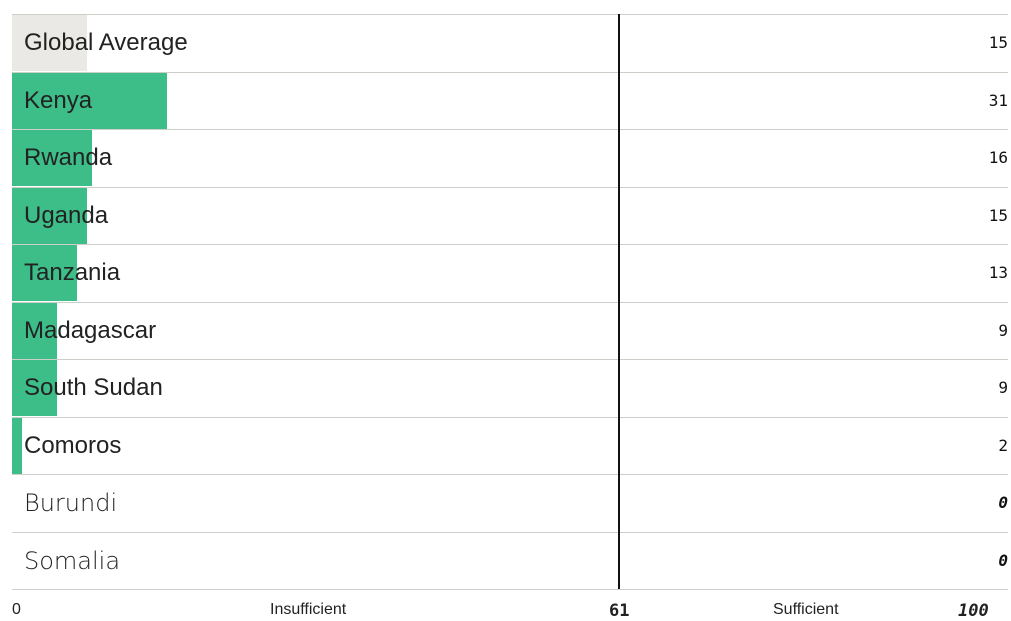 This screenshot has width=1011, height=621. I want to click on category-label: Uganda, so click(66, 215).